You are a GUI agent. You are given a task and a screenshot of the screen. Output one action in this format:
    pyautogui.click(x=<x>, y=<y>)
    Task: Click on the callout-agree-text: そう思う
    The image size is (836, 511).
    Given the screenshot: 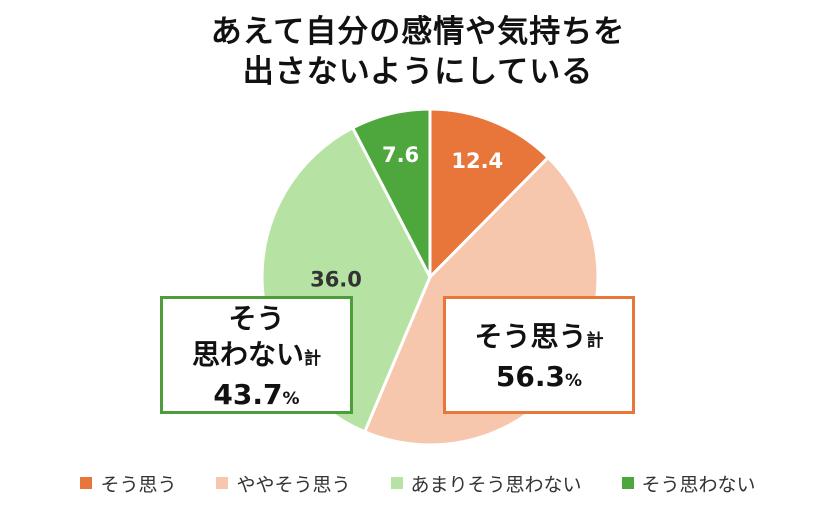 What is the action you would take?
    pyautogui.click(x=530, y=336)
    